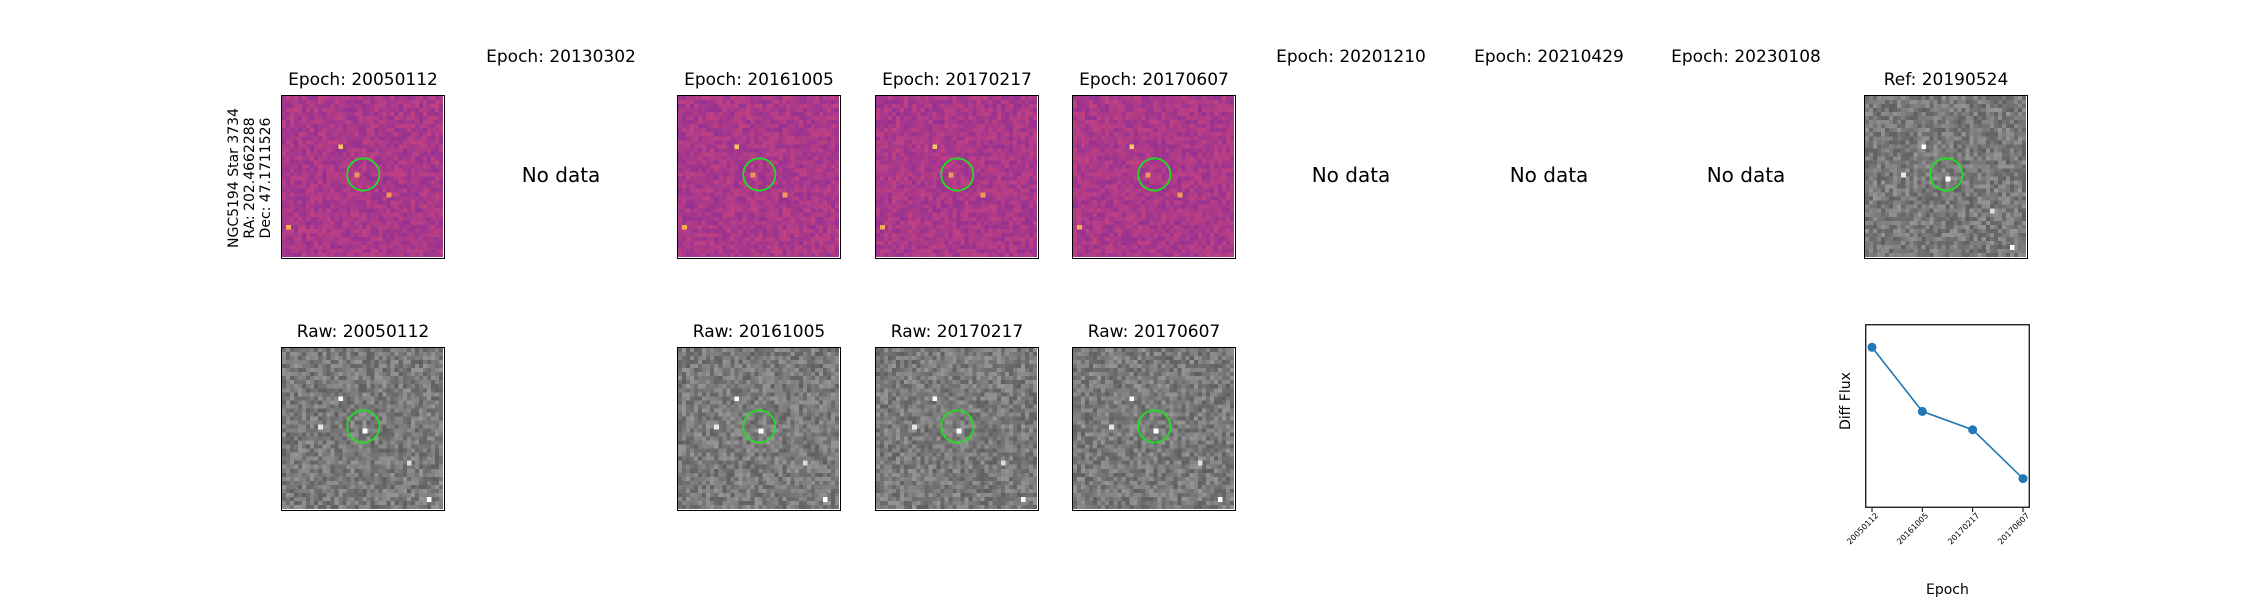 The width and height of the screenshot is (2250, 600). What do you see at coordinates (363, 332) in the screenshot?
I see `raw-title-1: Raw: 20050112` at bounding box center [363, 332].